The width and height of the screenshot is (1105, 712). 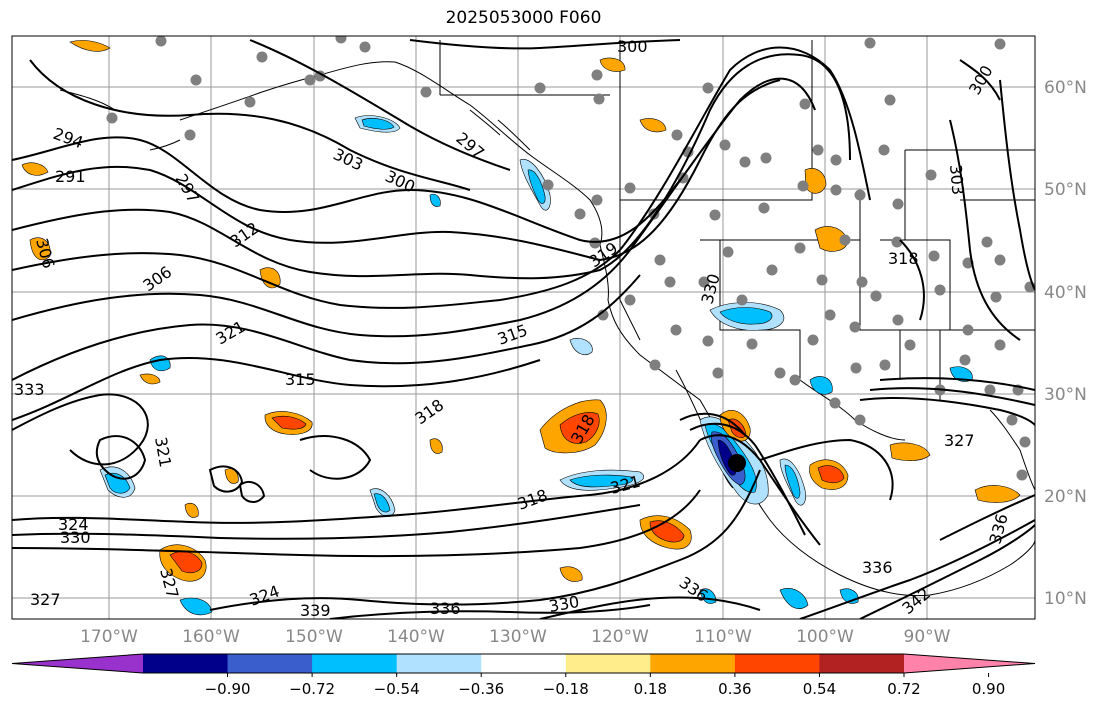 What do you see at coordinates (109, 637) in the screenshot?
I see `lon-label: 170°W` at bounding box center [109, 637].